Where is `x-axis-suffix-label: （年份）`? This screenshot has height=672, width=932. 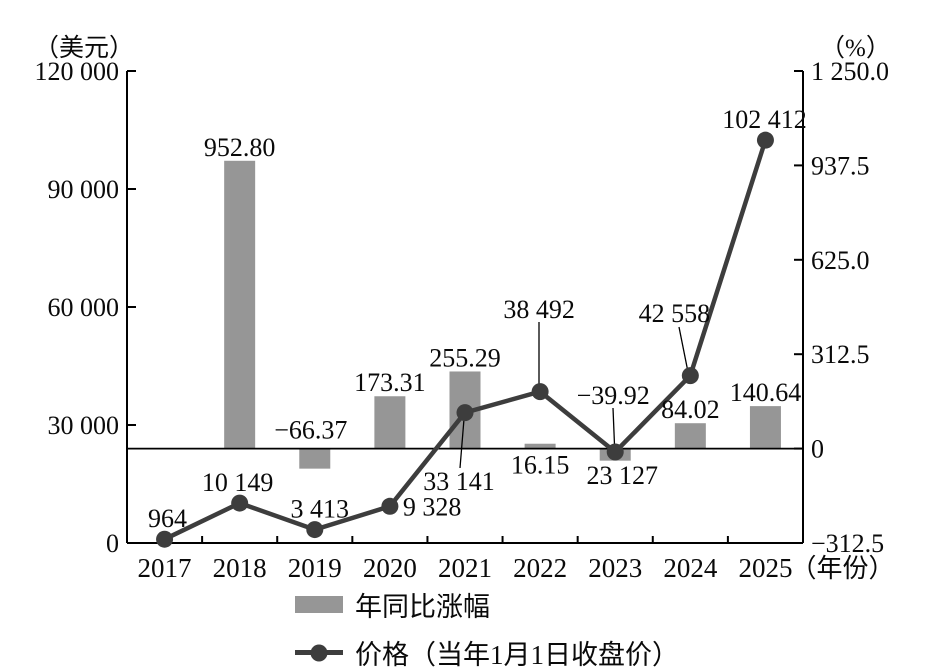 x-axis-suffix-label: （年份） is located at coordinates (842, 568).